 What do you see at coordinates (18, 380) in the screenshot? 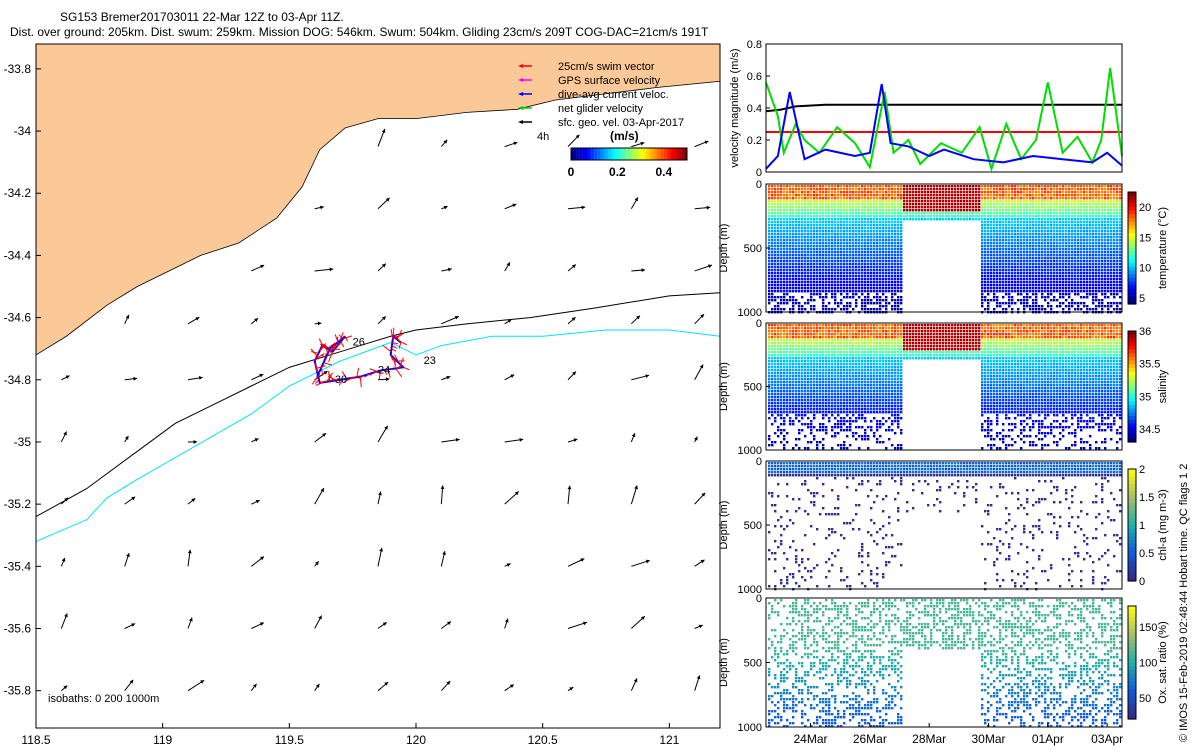
I see `map-ytick-label: -34.8` at bounding box center [18, 380].